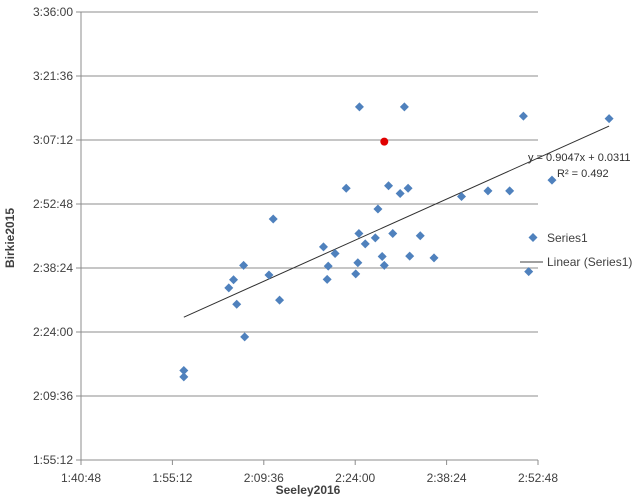 Image resolution: width=640 pixels, height=497 pixels. I want to click on y-tick-label: 2:38:24, so click(53, 268).